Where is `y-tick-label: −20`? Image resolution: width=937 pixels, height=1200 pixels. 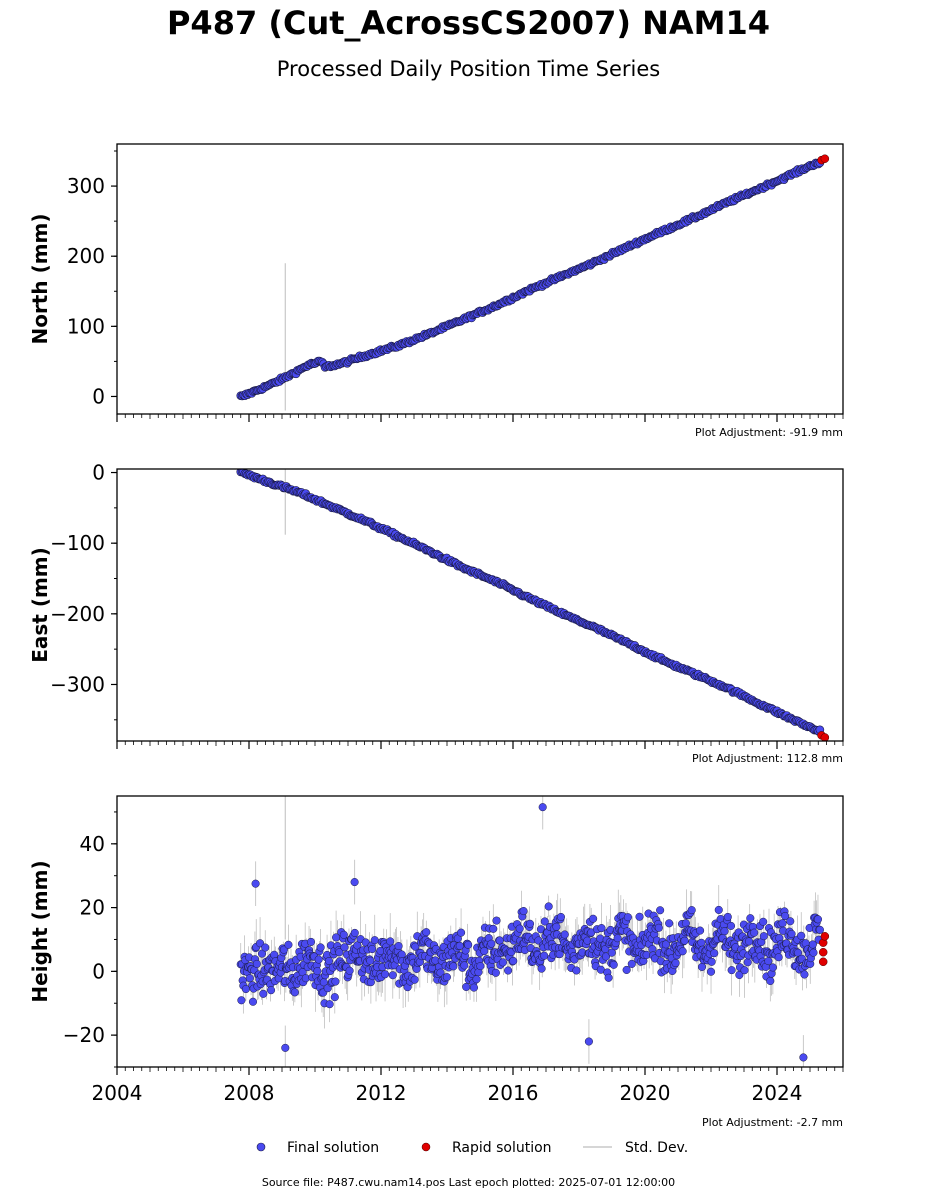
y-tick-label: −20 is located at coordinates (84, 1035).